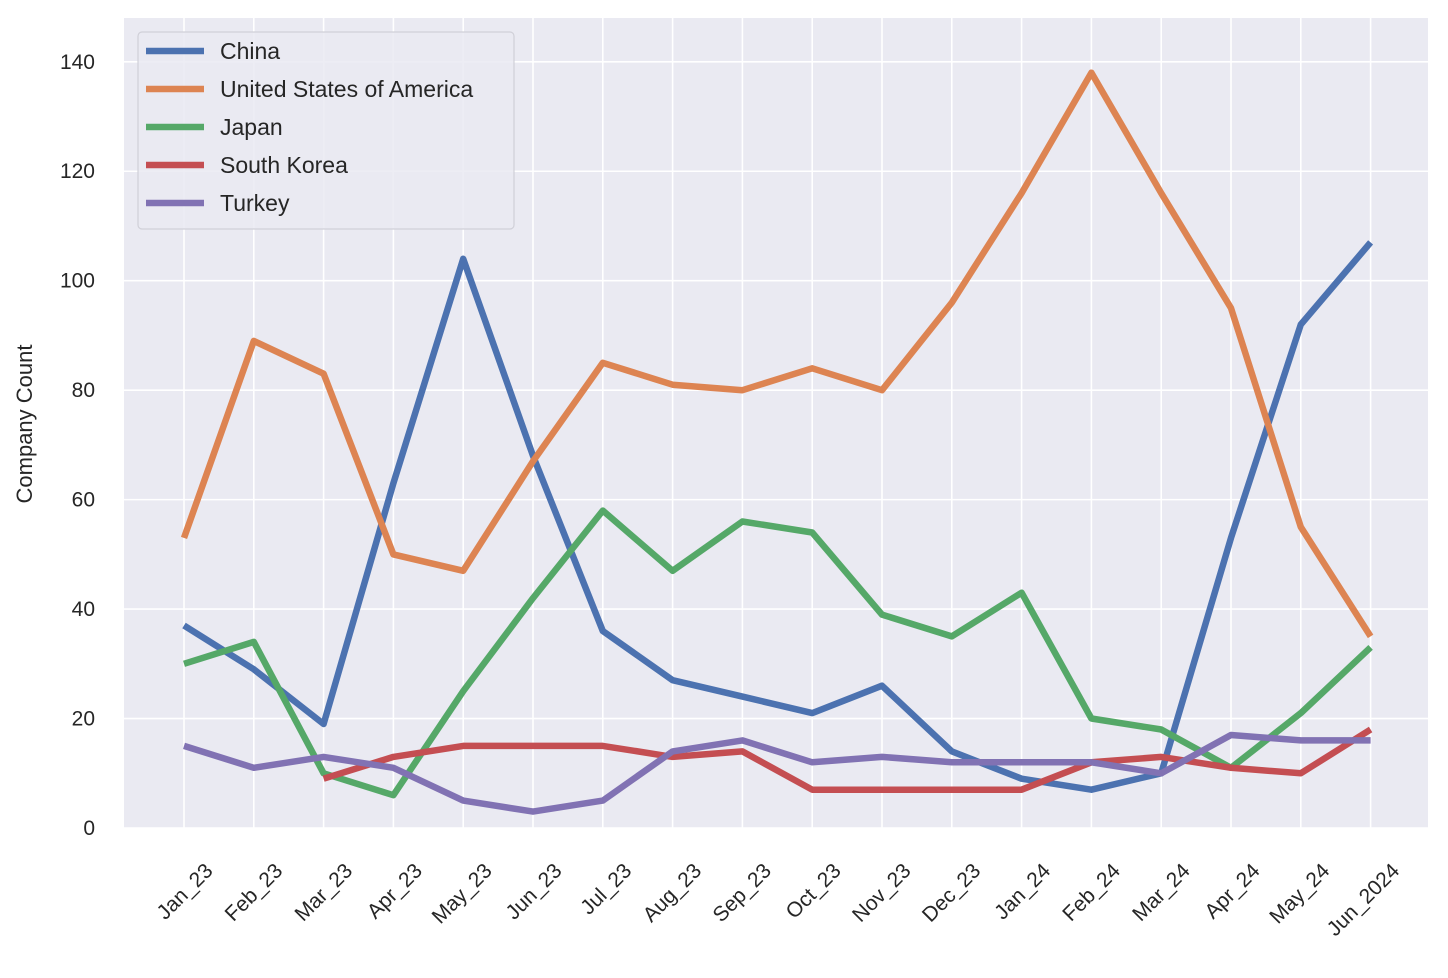  Describe the element at coordinates (77, 171) in the screenshot. I see `y-tick-label: 120` at that location.